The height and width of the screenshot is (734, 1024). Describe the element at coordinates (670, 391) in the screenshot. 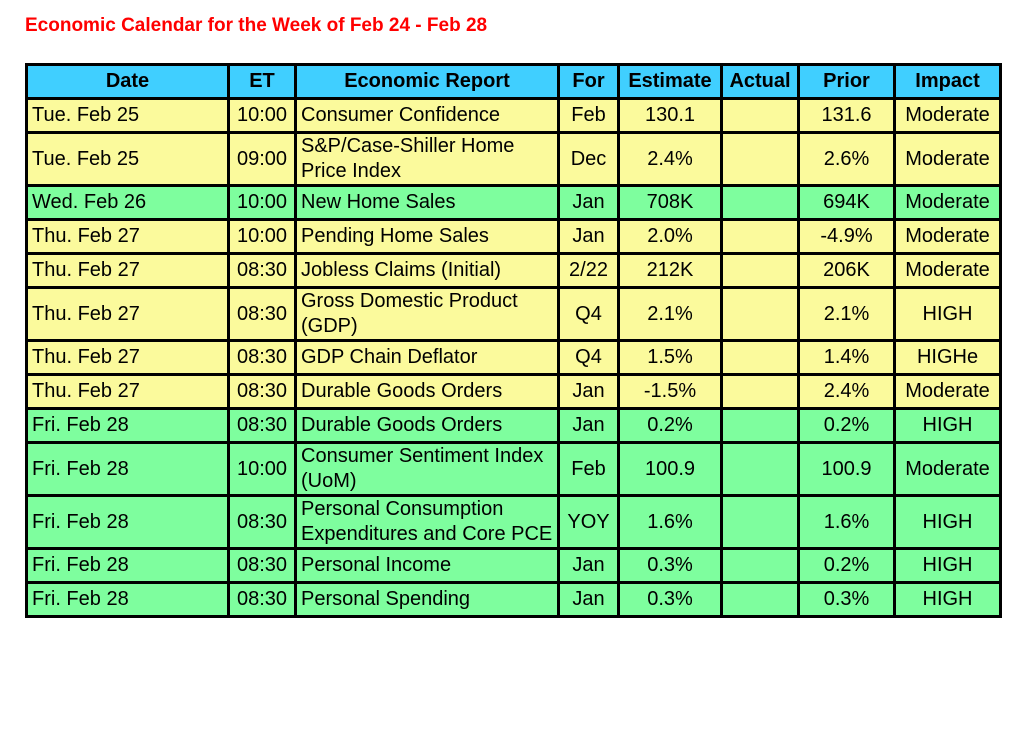

I see `cell-estimate: -1.5%` at that location.